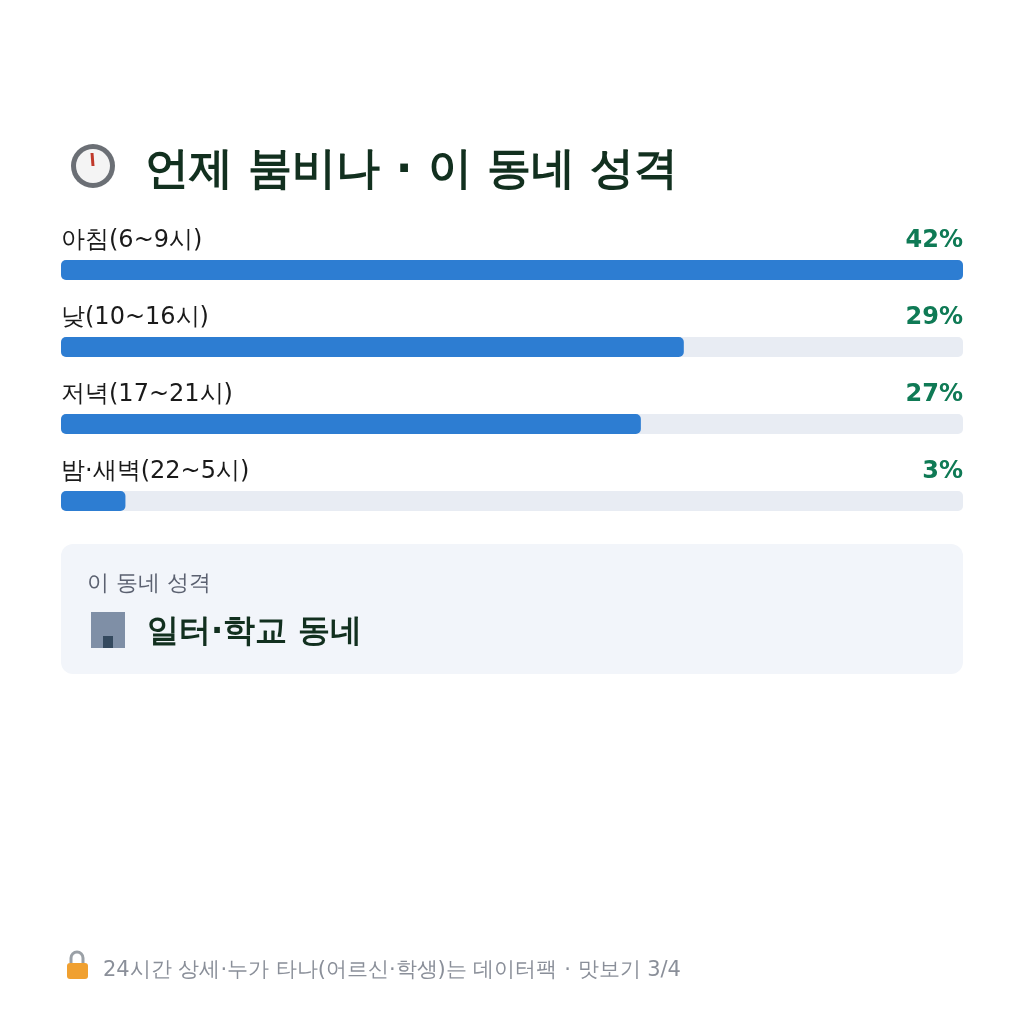  What do you see at coordinates (934, 239) in the screenshot?
I see `data-label: 42%` at bounding box center [934, 239].